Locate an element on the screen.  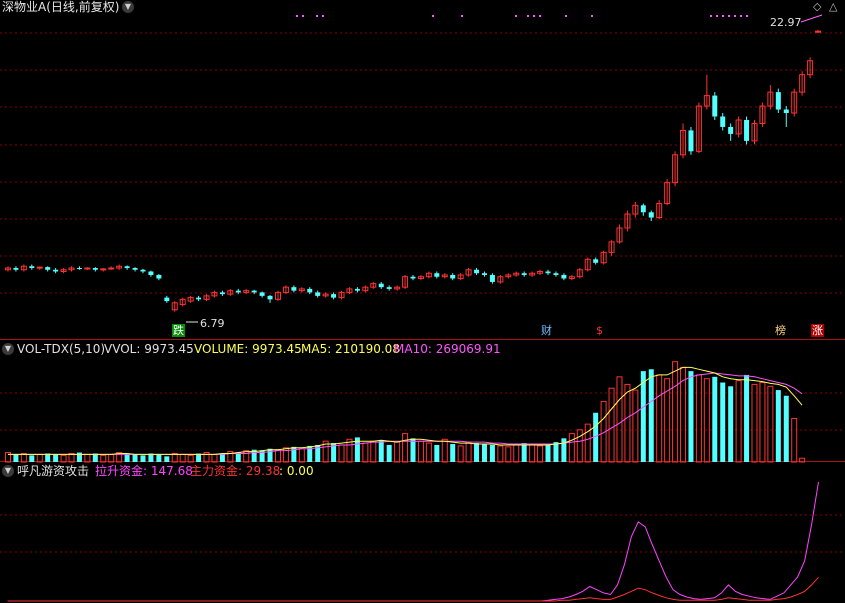
ind-indicator-name: 呼凡游资攻击 is located at coordinates (53, 471).